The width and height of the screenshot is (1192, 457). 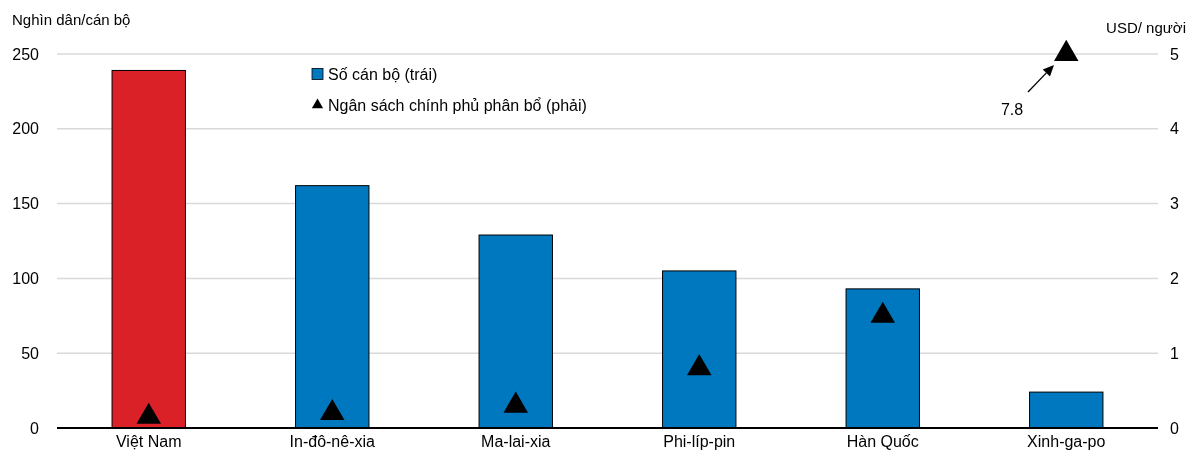 What do you see at coordinates (26, 54) in the screenshot?
I see `y-tick-label: 250` at bounding box center [26, 54].